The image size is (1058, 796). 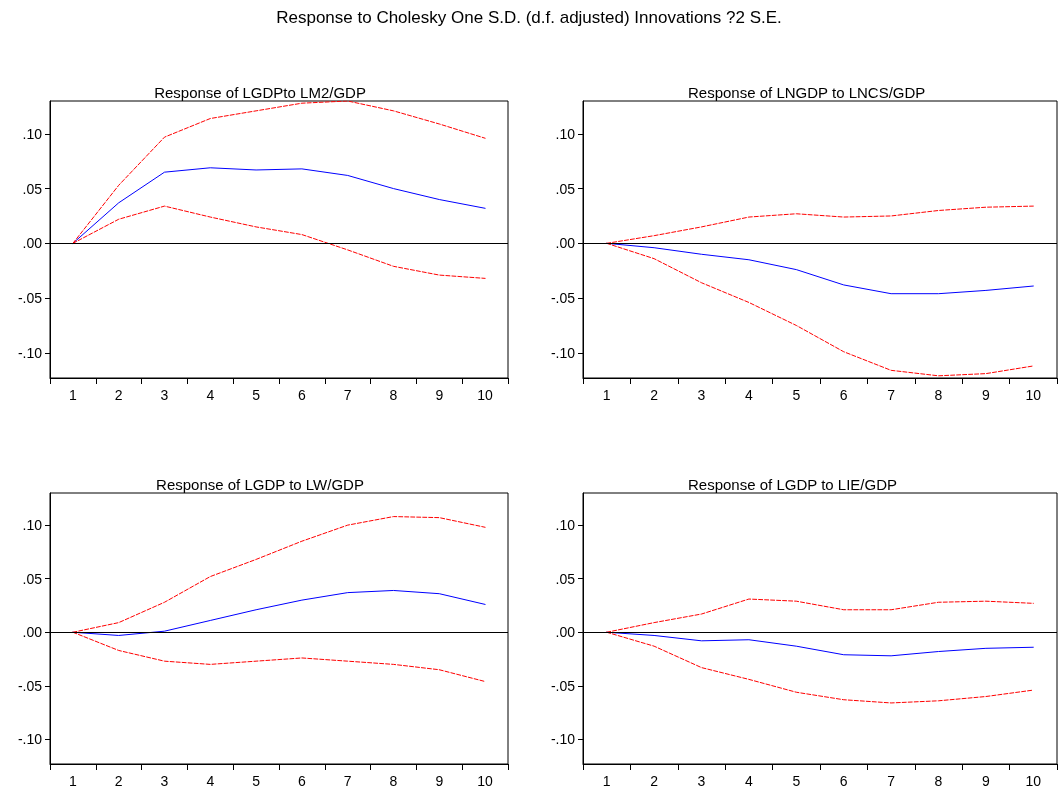 What do you see at coordinates (792, 484) in the screenshot?
I see `chart-title: Response of LGDP to LIE/GDP` at bounding box center [792, 484].